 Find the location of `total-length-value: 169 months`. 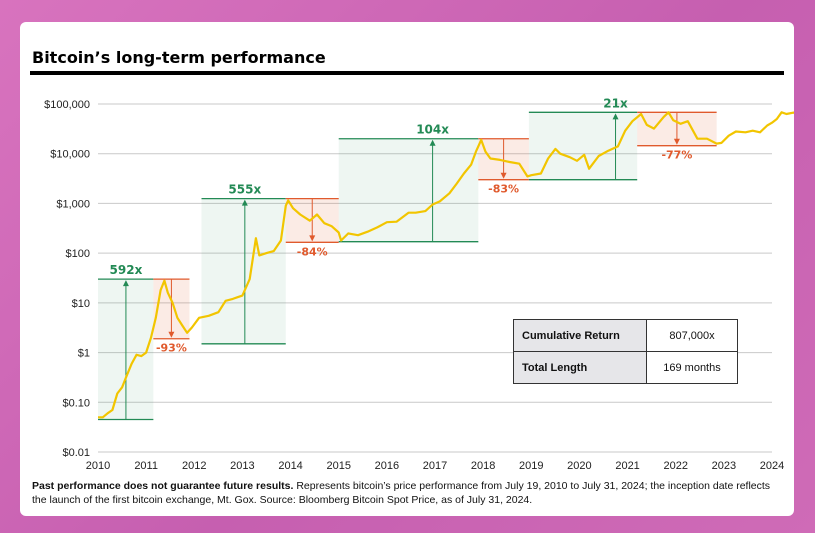

total-length-value: 169 months is located at coordinates (692, 367).